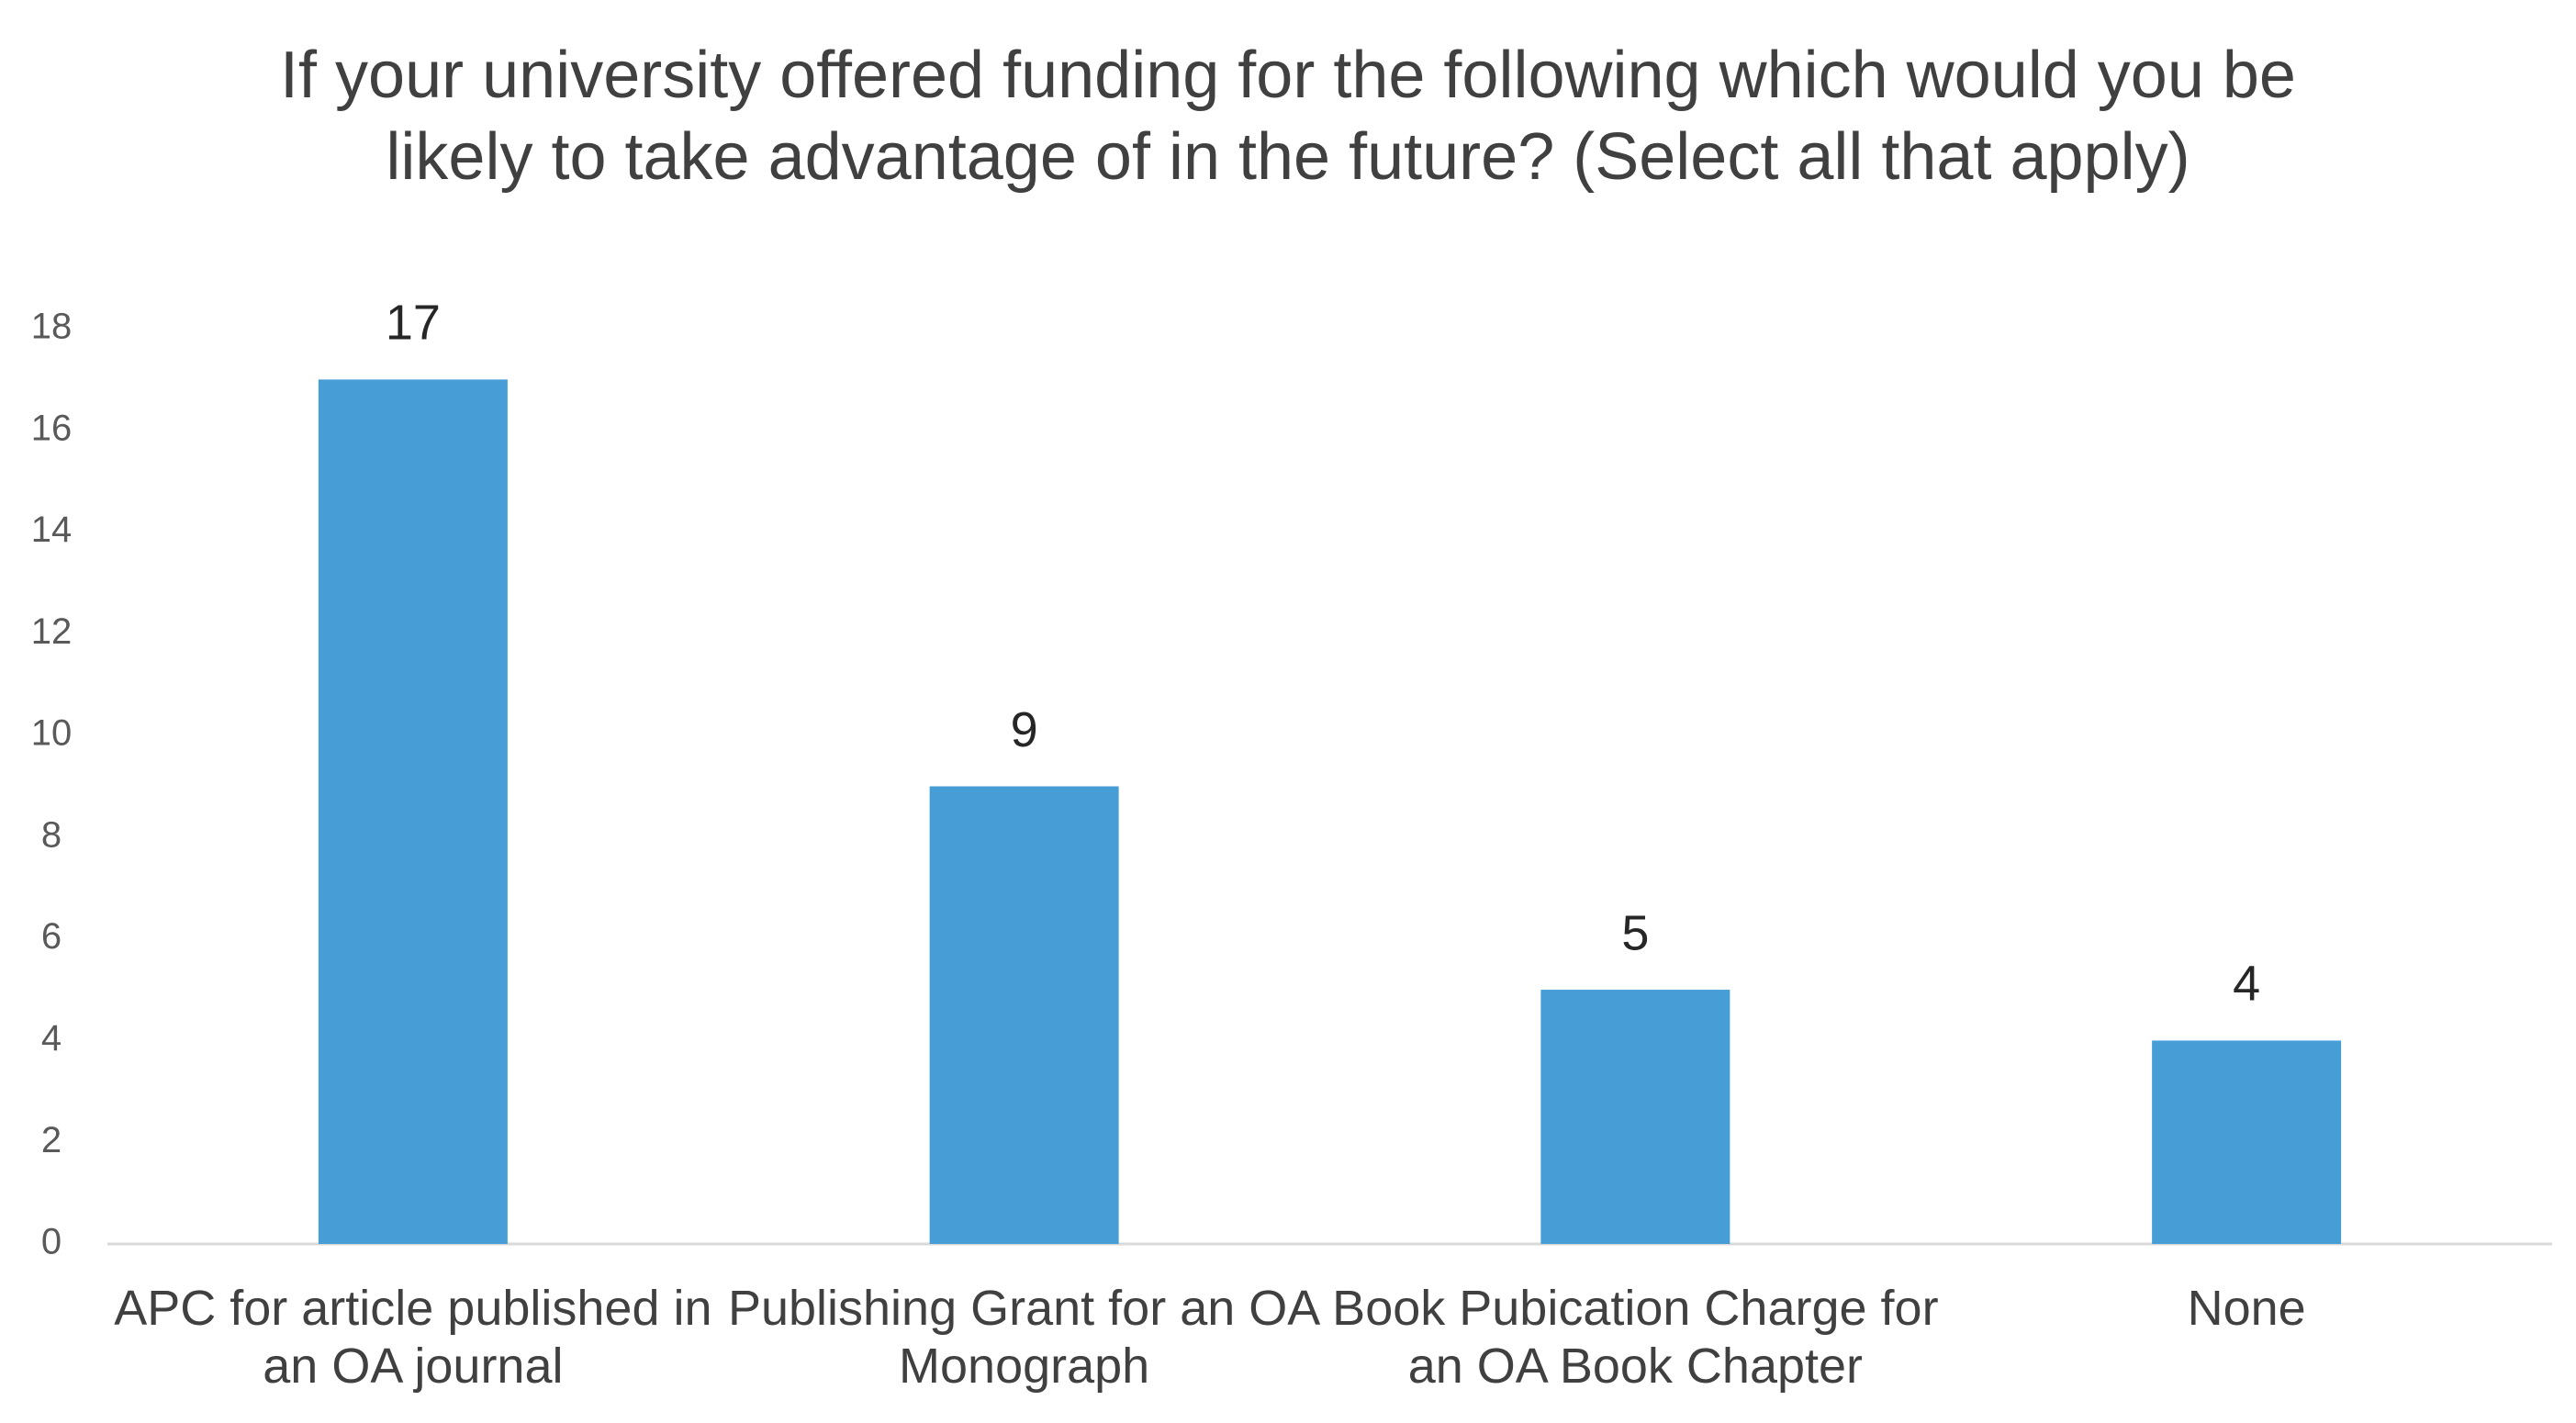 Image resolution: width=2576 pixels, height=1423 pixels. I want to click on y-tick-label: 0, so click(51, 1242).